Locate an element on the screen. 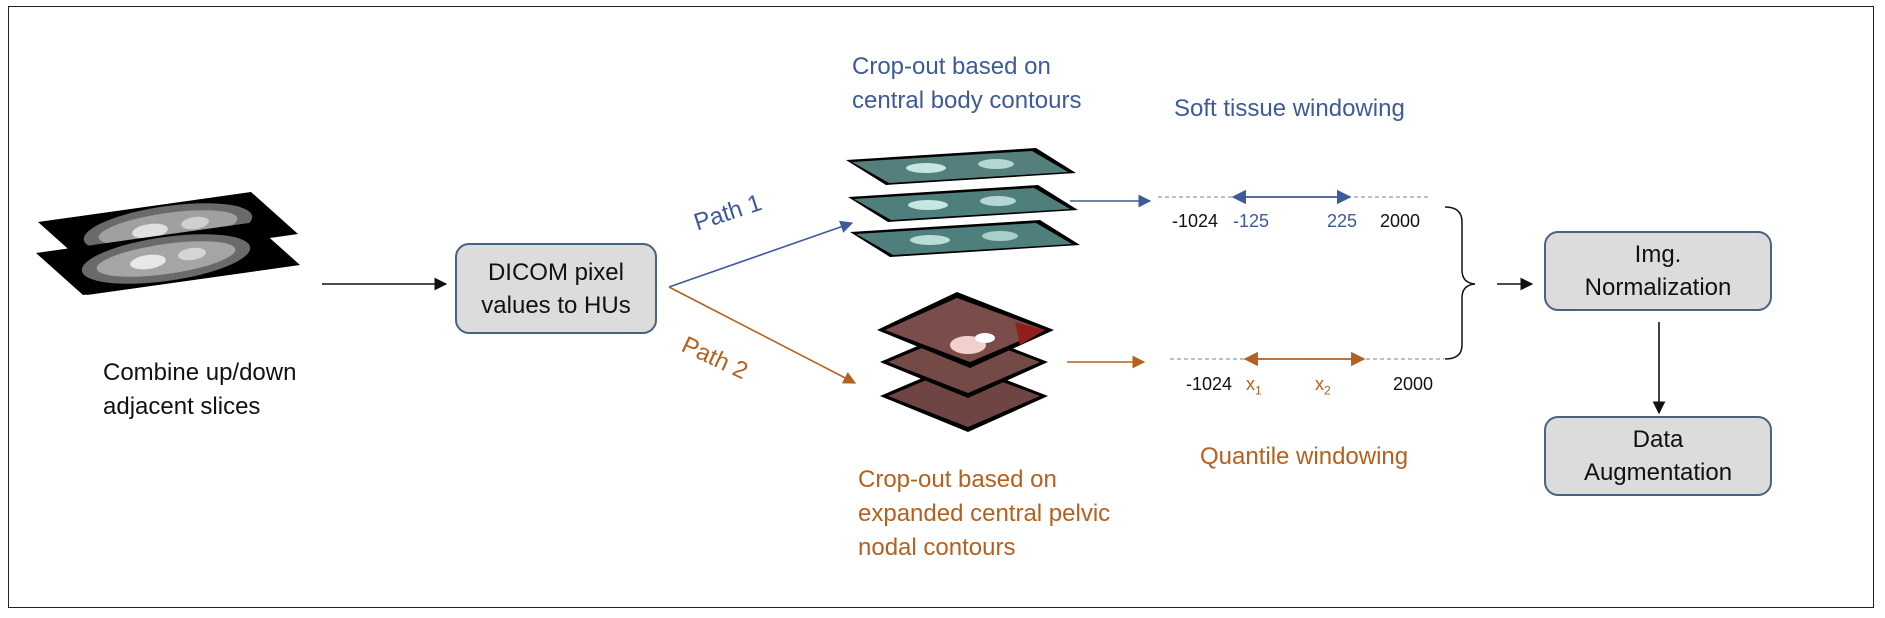  soft-tissue-high: 225 is located at coordinates (1342, 221).